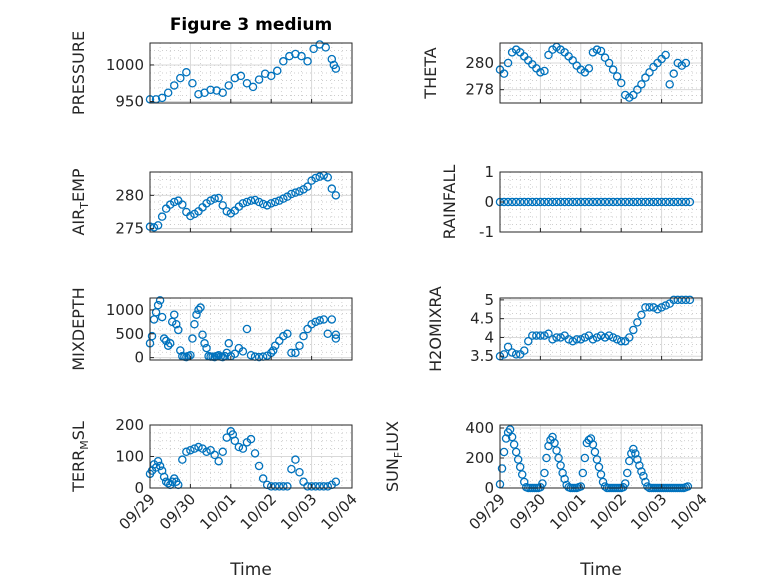  Describe the element at coordinates (479, 90) in the screenshot. I see `y-tick-label: 278` at that location.